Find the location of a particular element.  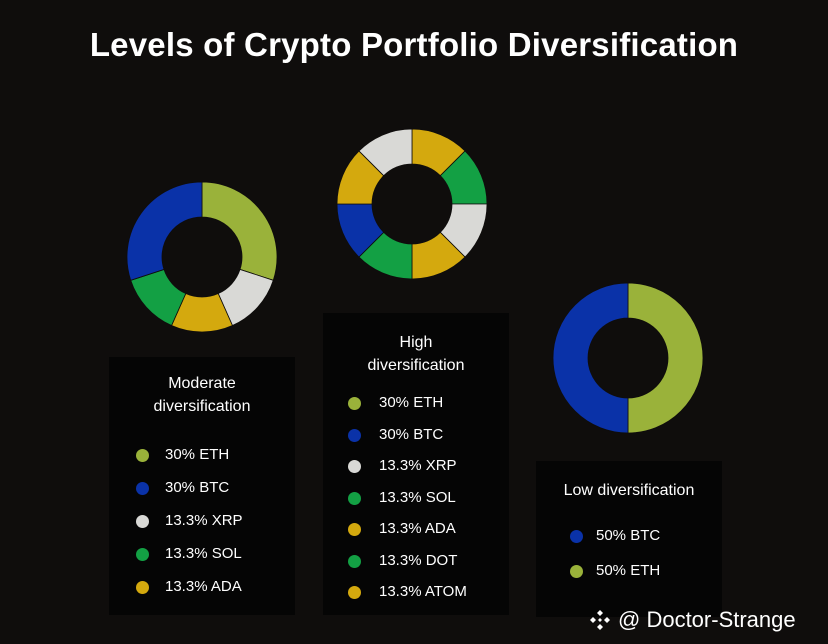

high-legend-item: 13.3% ATOM is located at coordinates (416, 592).